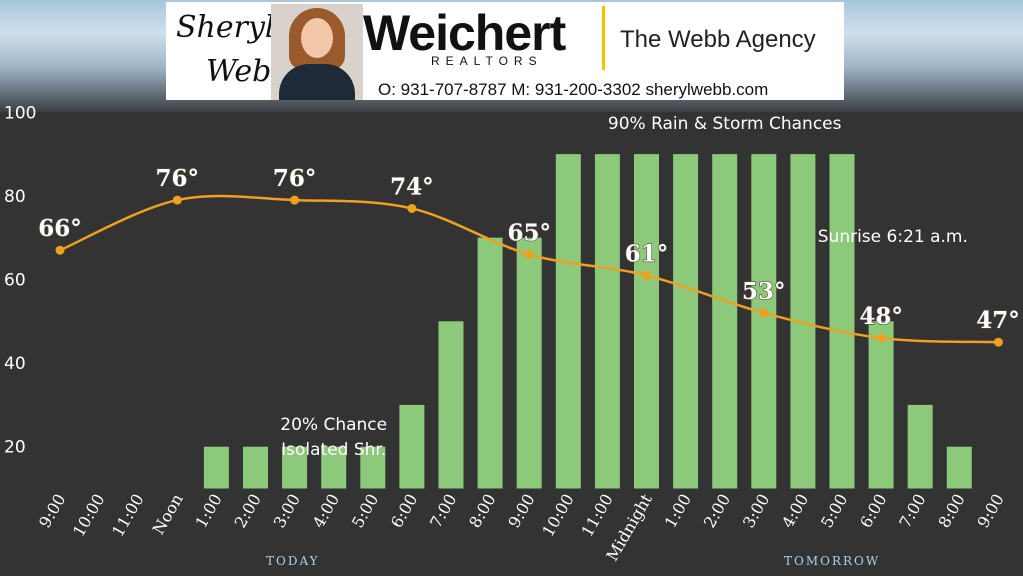 This screenshot has width=1023, height=576. I want to click on temperature-label: 74°, so click(412, 186).